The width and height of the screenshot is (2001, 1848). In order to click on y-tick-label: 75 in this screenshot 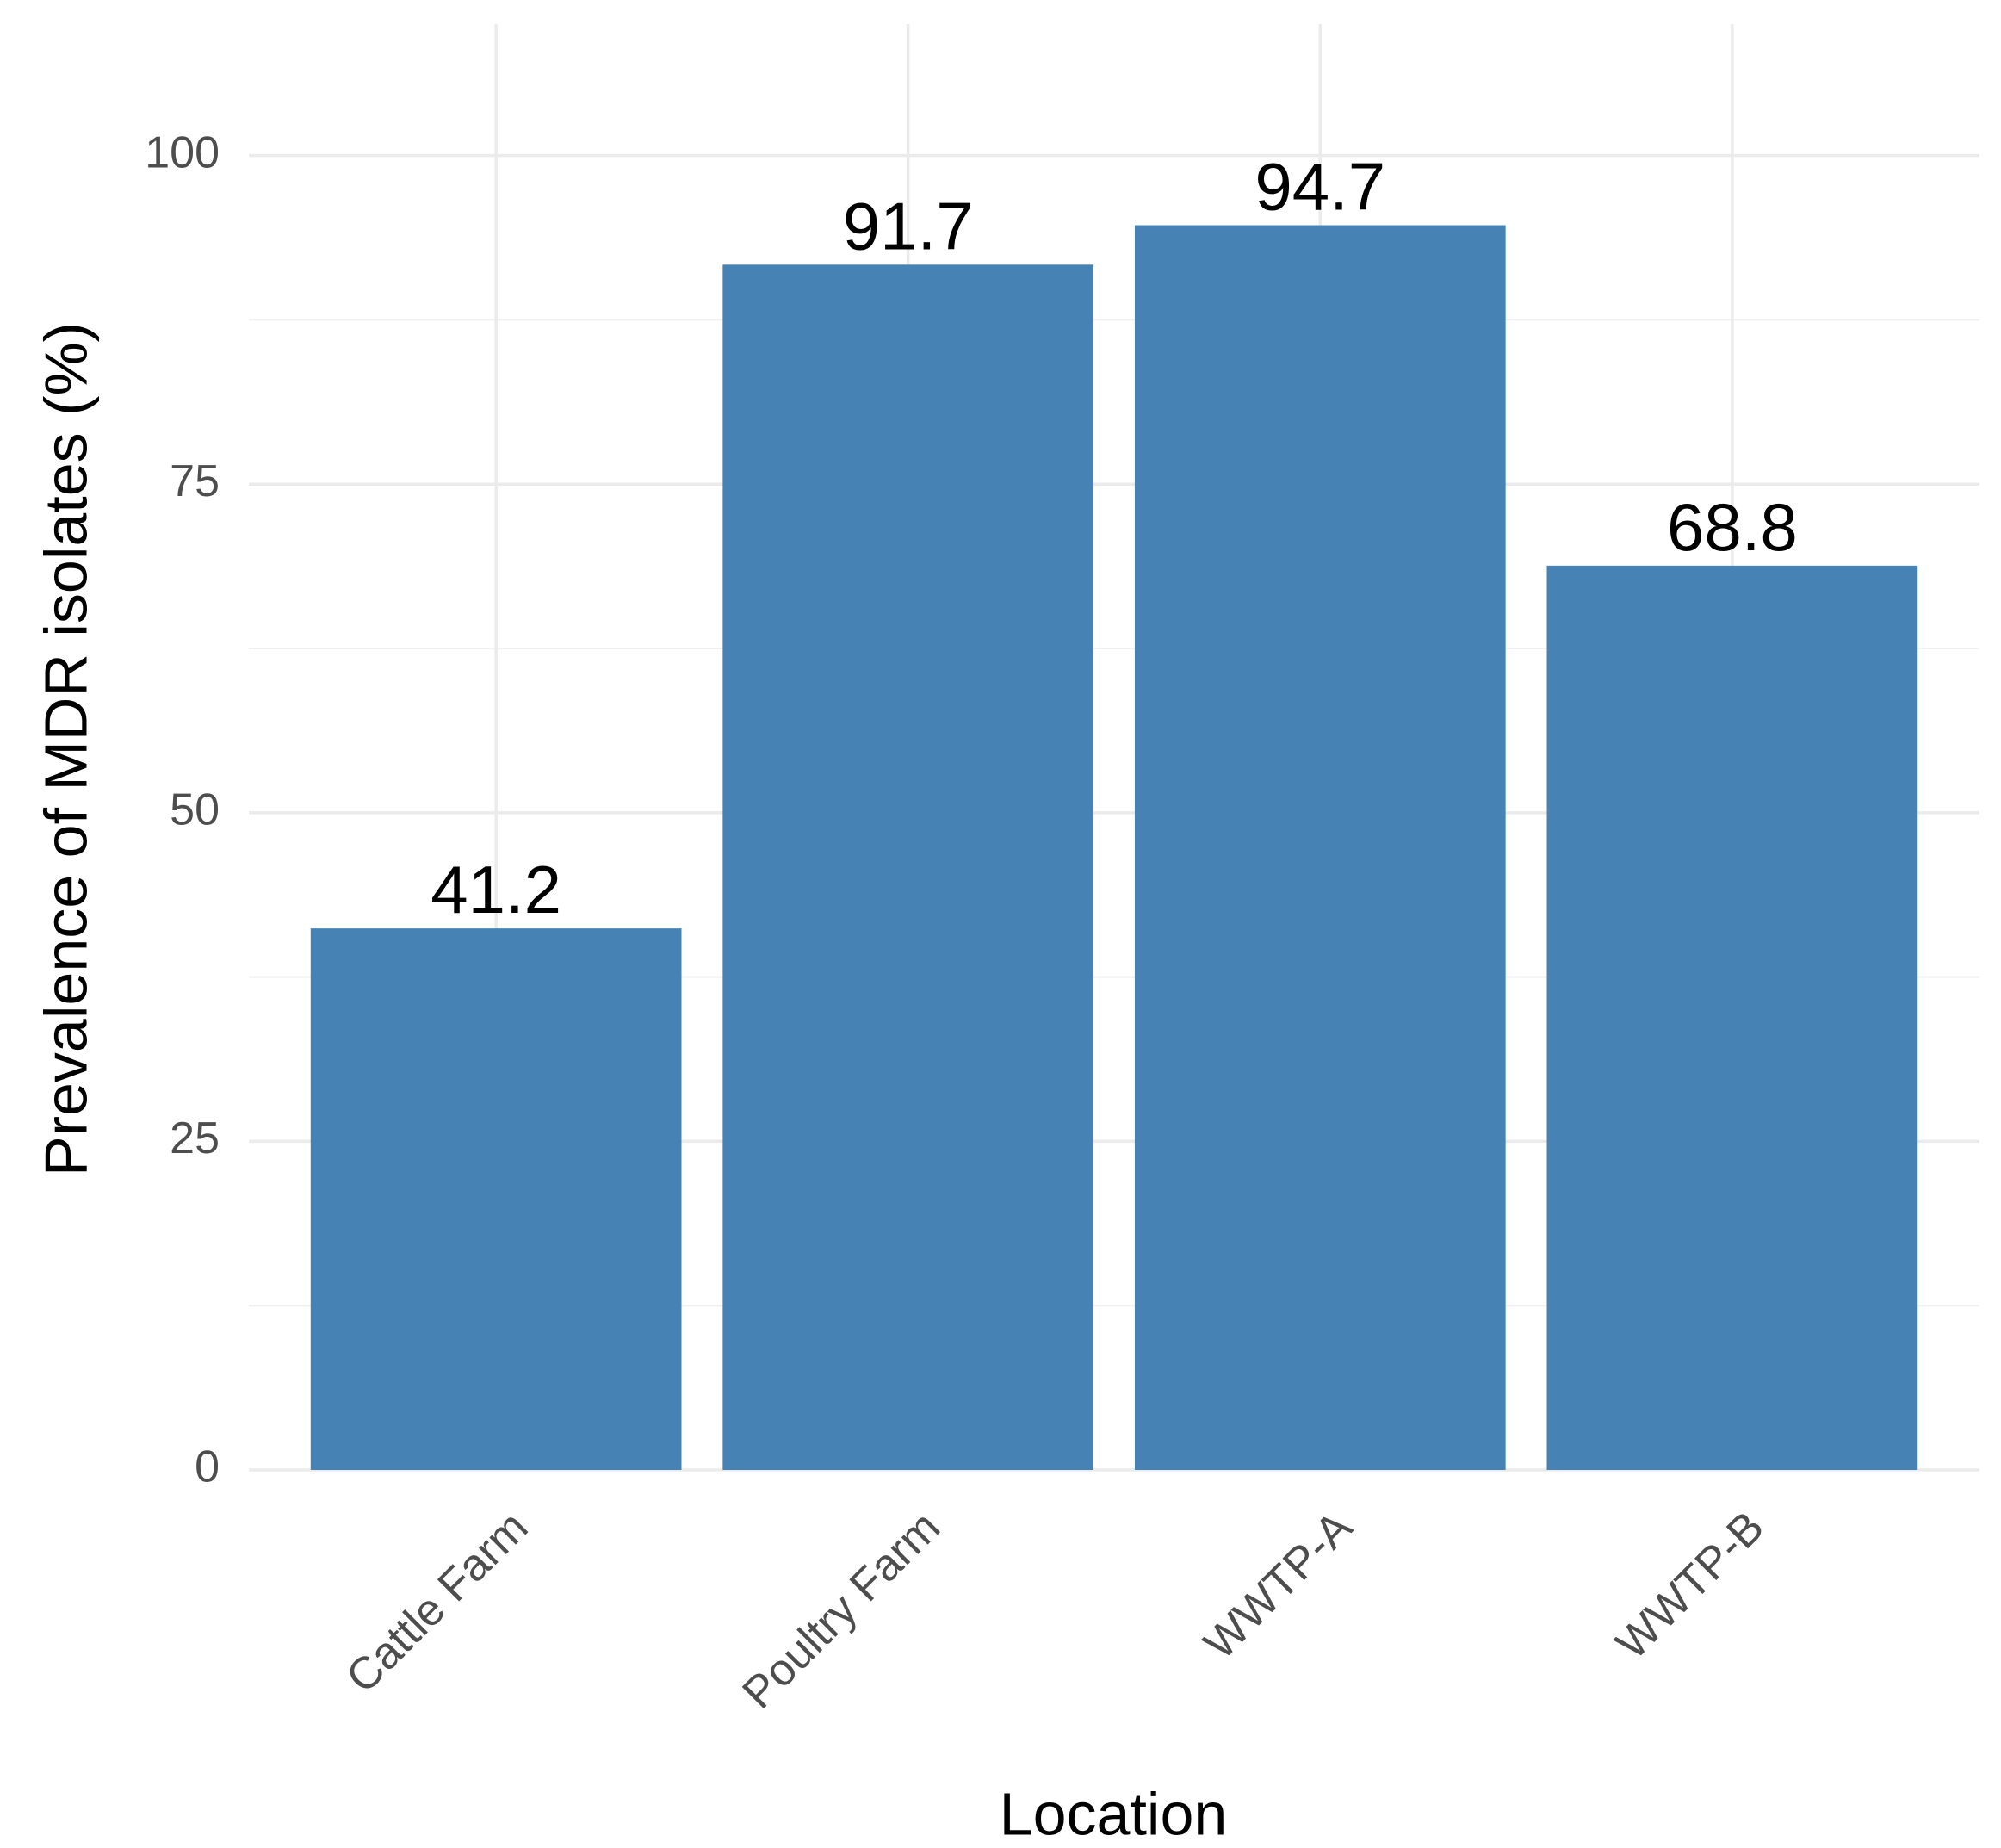, I will do `click(195, 481)`.